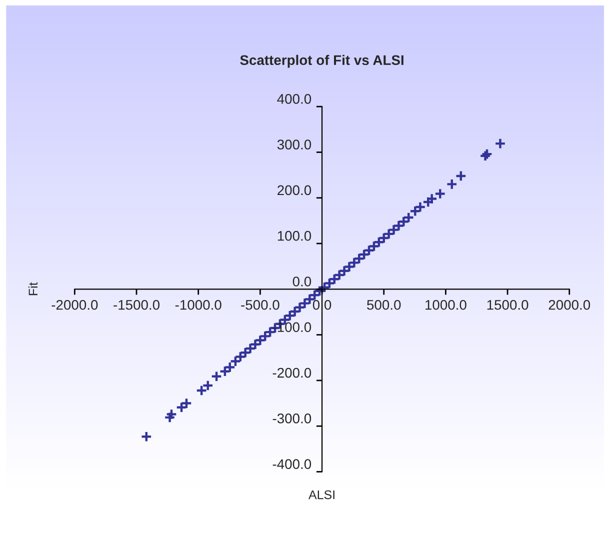 This screenshot has width=607, height=541. What do you see at coordinates (292, 373) in the screenshot?
I see `y-tick-label: -200.0` at bounding box center [292, 373].